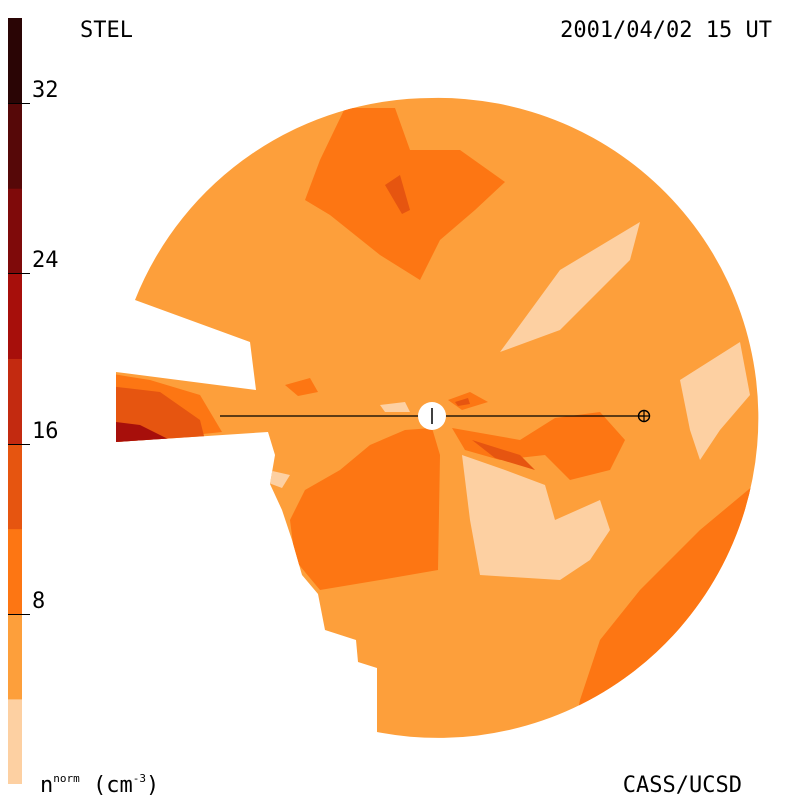  I want to click on colorbar-tick-label: 24, so click(45, 261).